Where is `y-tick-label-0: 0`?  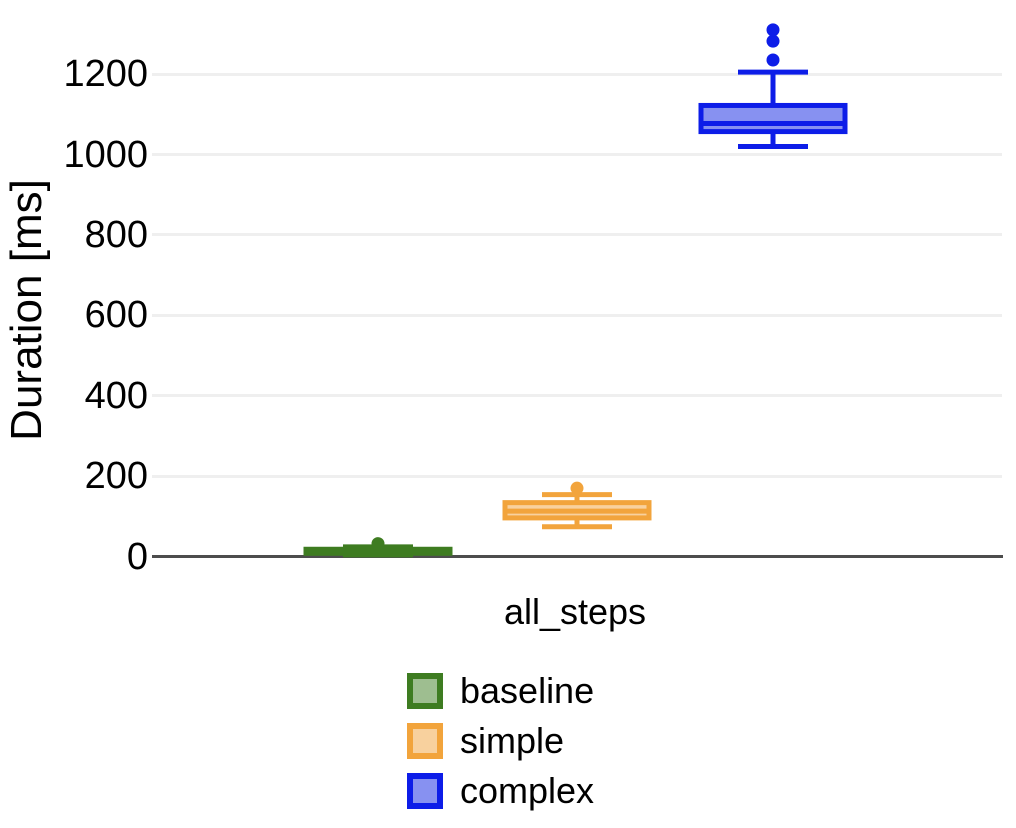 y-tick-label-0: 0 is located at coordinates (137, 556).